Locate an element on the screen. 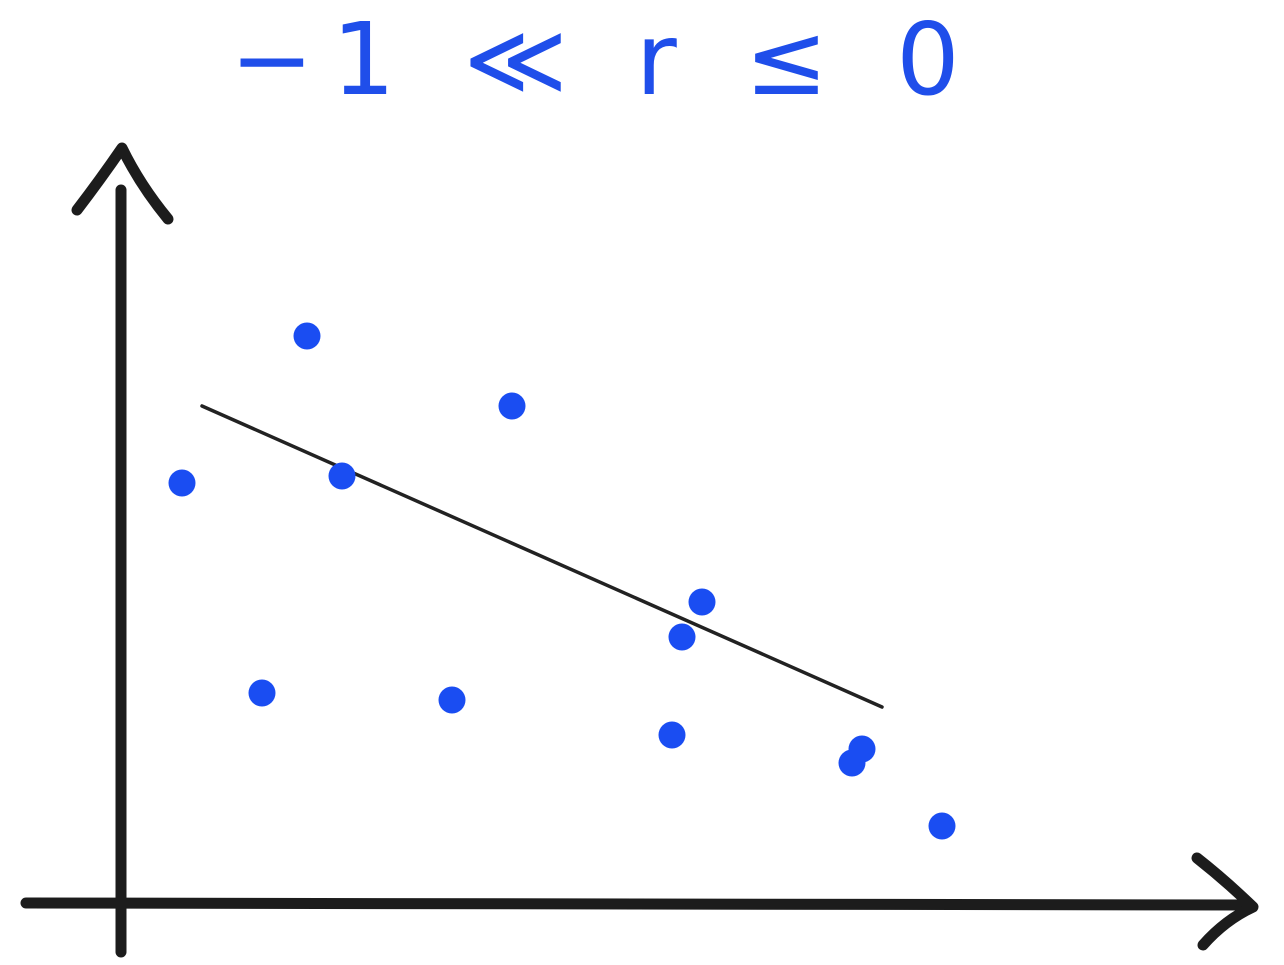 The height and width of the screenshot is (965, 1284). x-axis-arrowhead is located at coordinates (1225, 901).